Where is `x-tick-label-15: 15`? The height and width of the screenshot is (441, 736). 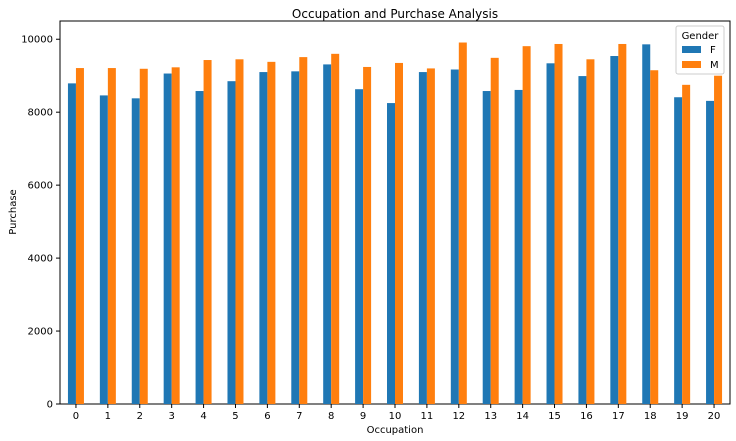 x-tick-label-15: 15 is located at coordinates (554, 416).